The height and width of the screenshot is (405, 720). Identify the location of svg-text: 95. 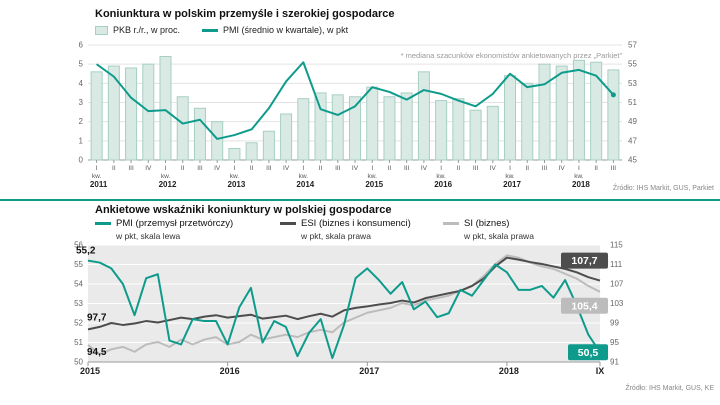
(614, 342).